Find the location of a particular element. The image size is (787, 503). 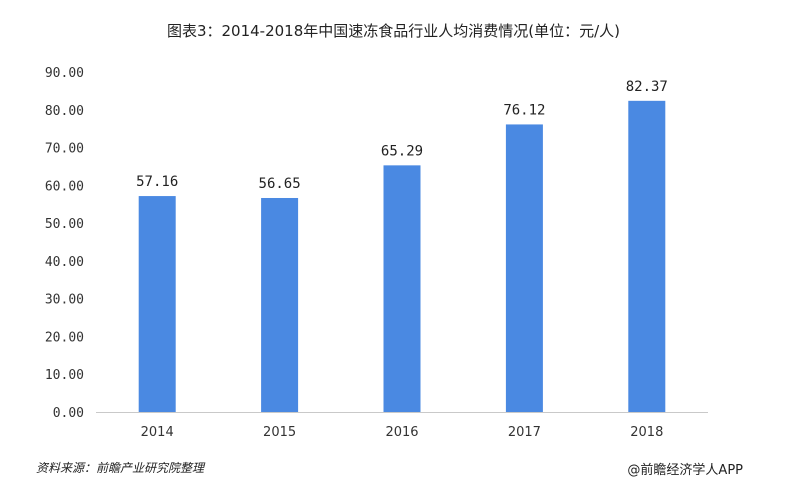

x-tick-label: 2017 is located at coordinates (524, 432).